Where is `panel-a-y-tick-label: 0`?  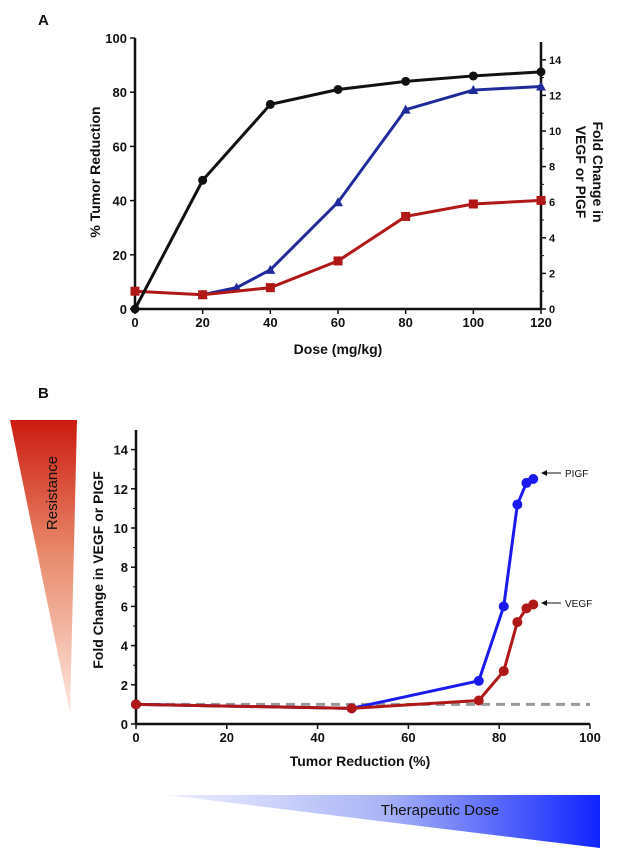 panel-a-y-tick-label: 0 is located at coordinates (123, 309).